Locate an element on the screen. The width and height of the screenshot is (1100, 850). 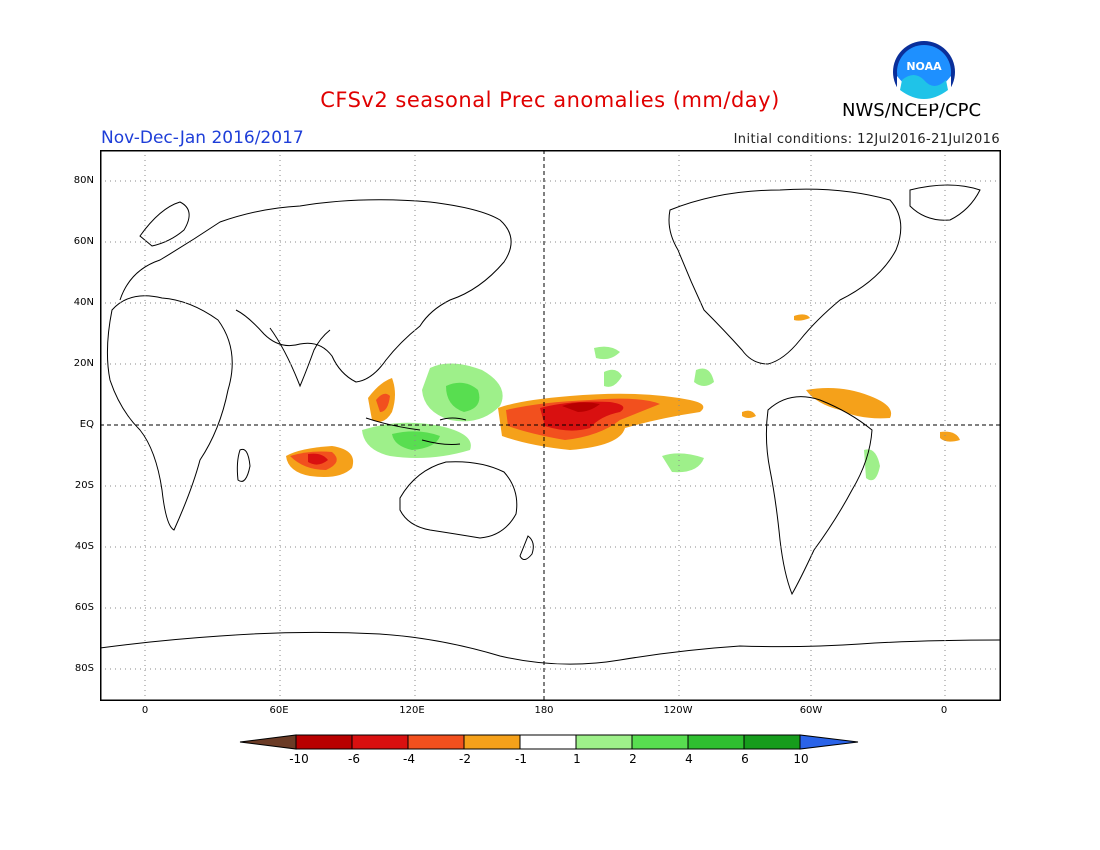
color-bar-label: 1 is located at coordinates (577, 759).